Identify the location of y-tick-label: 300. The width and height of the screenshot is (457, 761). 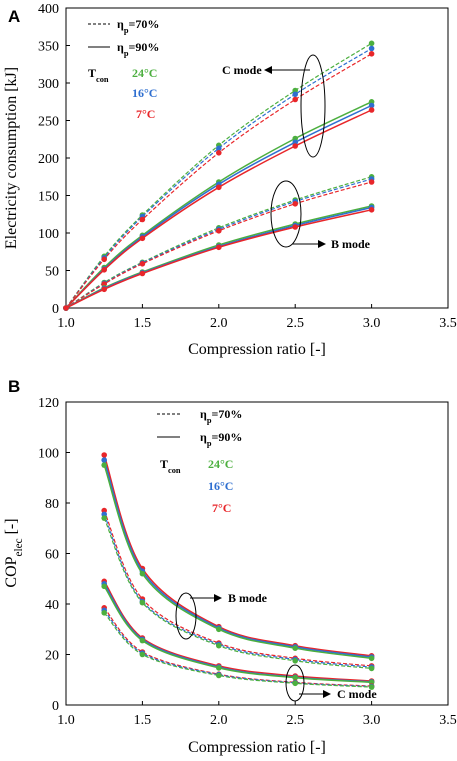
(48, 84).